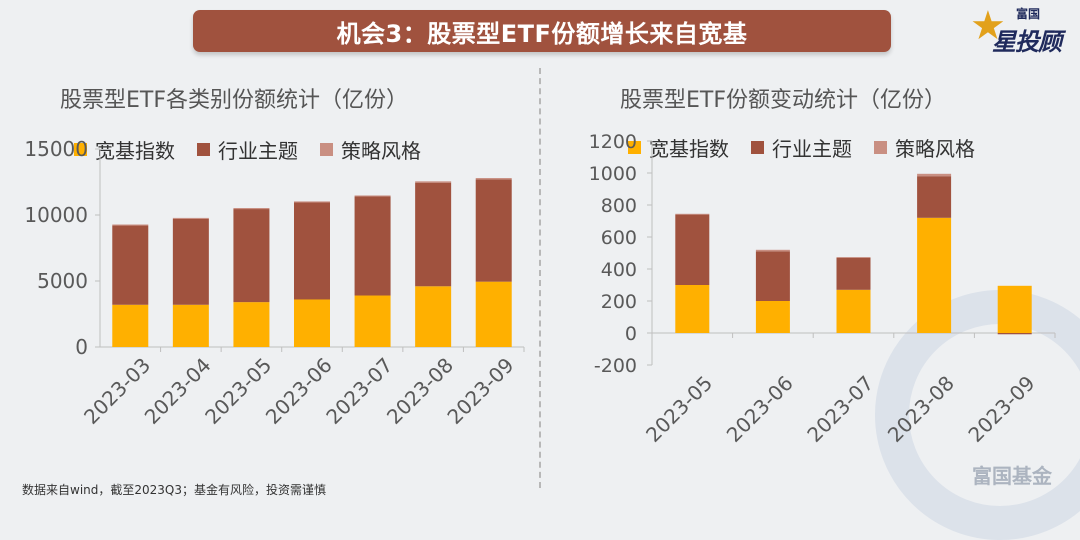 This screenshot has height=540, width=1080. Describe the element at coordinates (251, 209) in the screenshot. I see `left-bar-2023-05-策略风格` at that location.